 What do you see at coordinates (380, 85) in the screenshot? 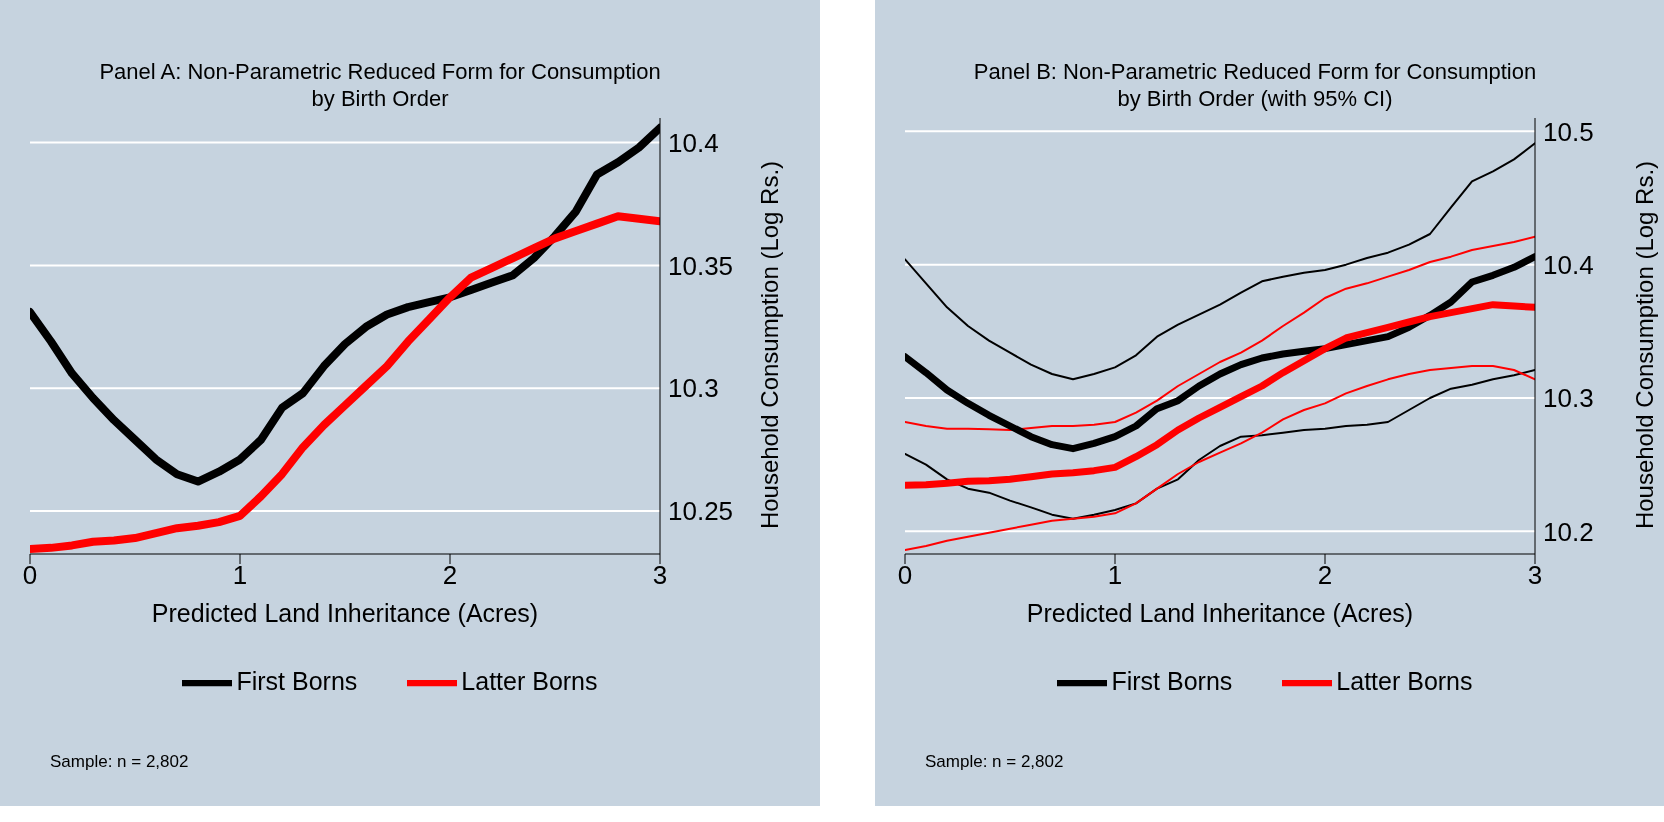
I see `chart-title: Panel A: Non-Parametric Reduced Form for Consumption by Birth Order` at bounding box center [380, 85].